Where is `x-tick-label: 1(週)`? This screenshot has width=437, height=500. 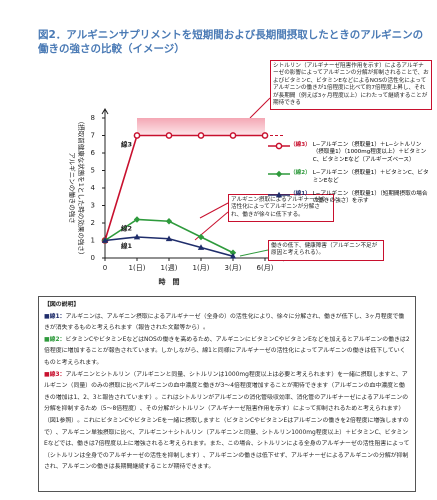
x-tick-label: 1(週) is located at coordinates (169, 267).